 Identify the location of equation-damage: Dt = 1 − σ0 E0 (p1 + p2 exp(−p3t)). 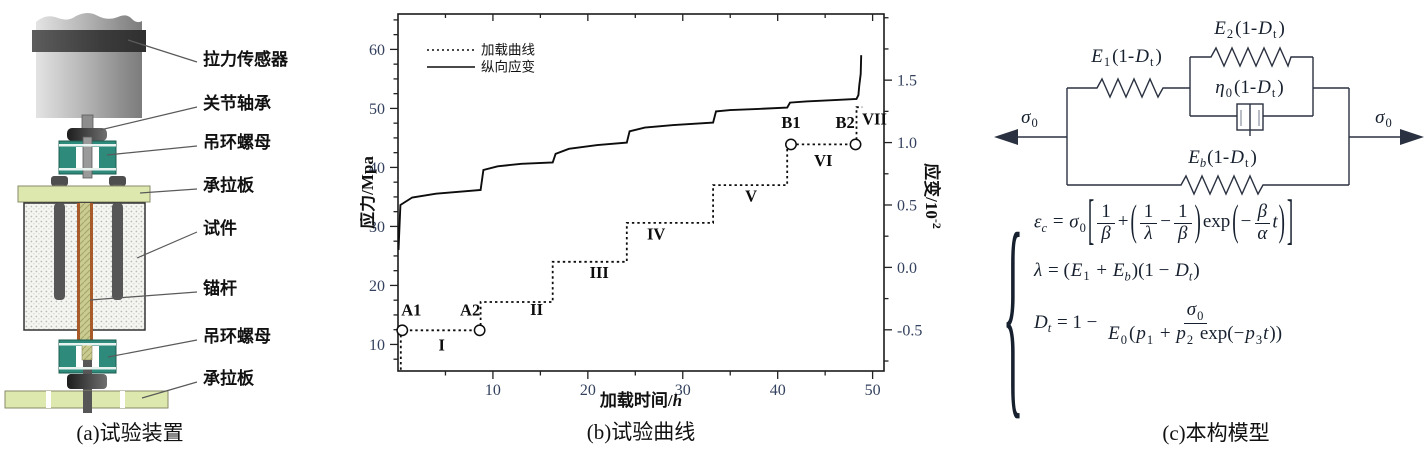
(1226, 323).